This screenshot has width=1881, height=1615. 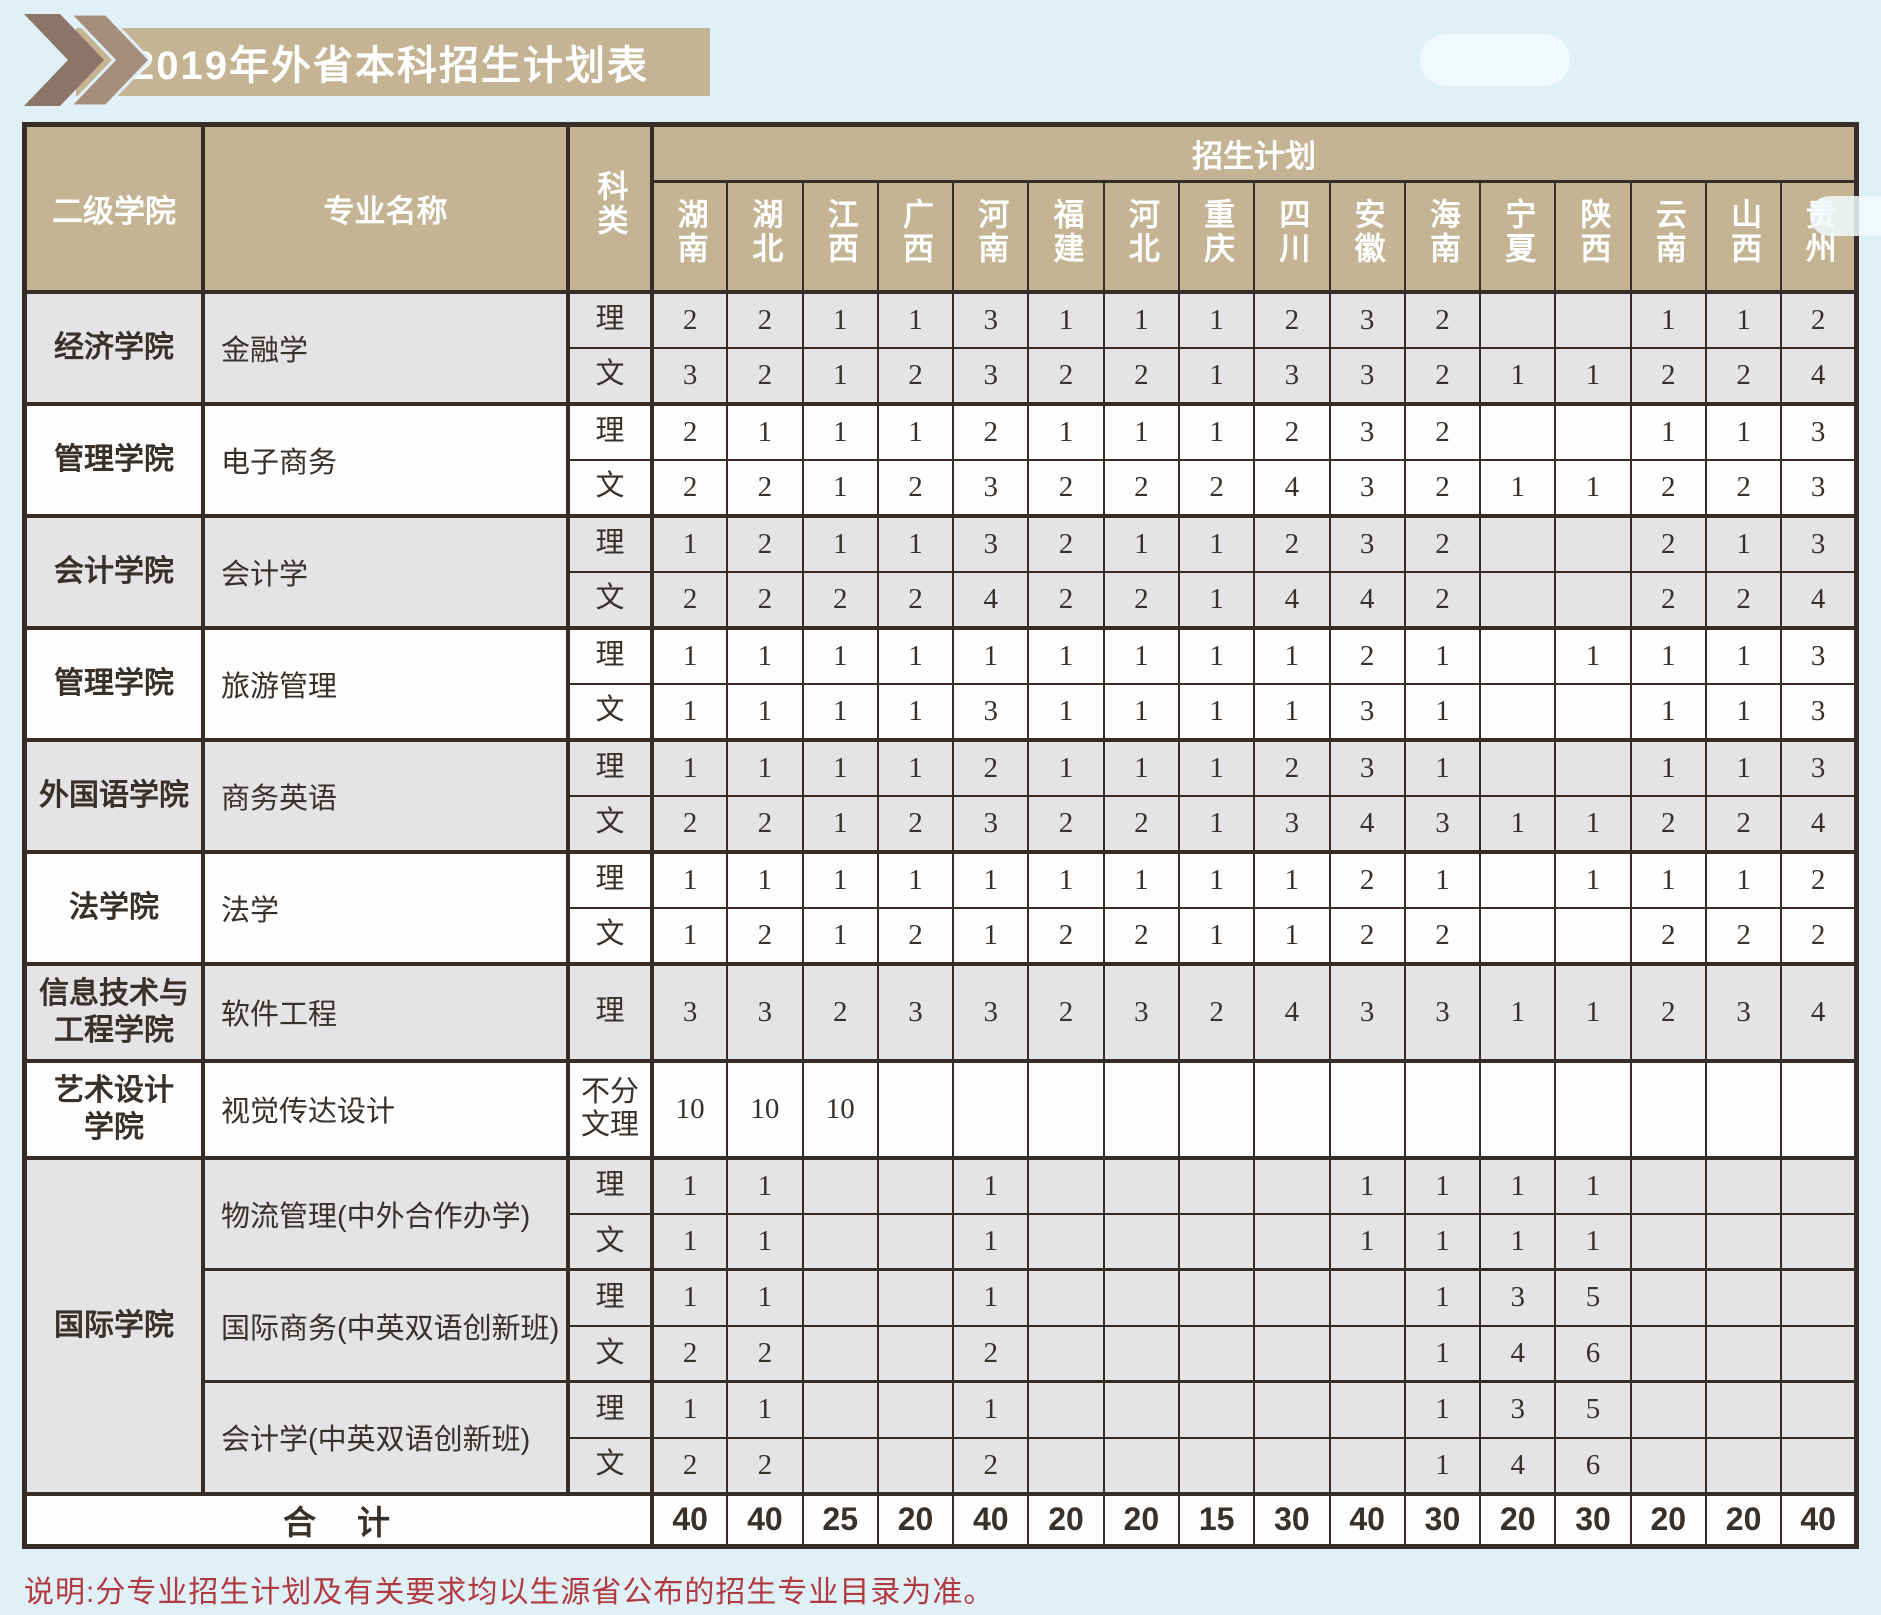 What do you see at coordinates (1066, 1519) in the screenshot?
I see `total-value: 20` at bounding box center [1066, 1519].